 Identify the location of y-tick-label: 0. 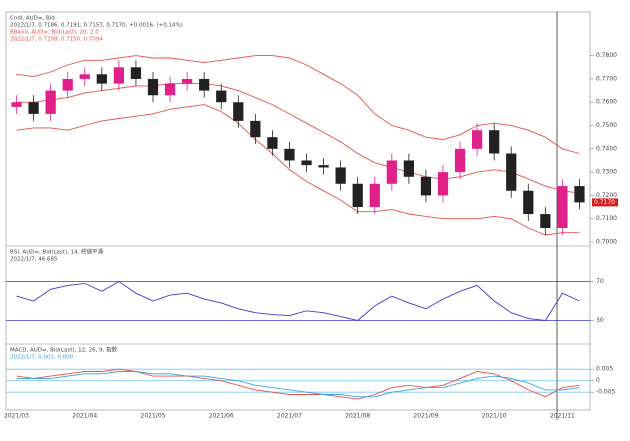
(598, 380).